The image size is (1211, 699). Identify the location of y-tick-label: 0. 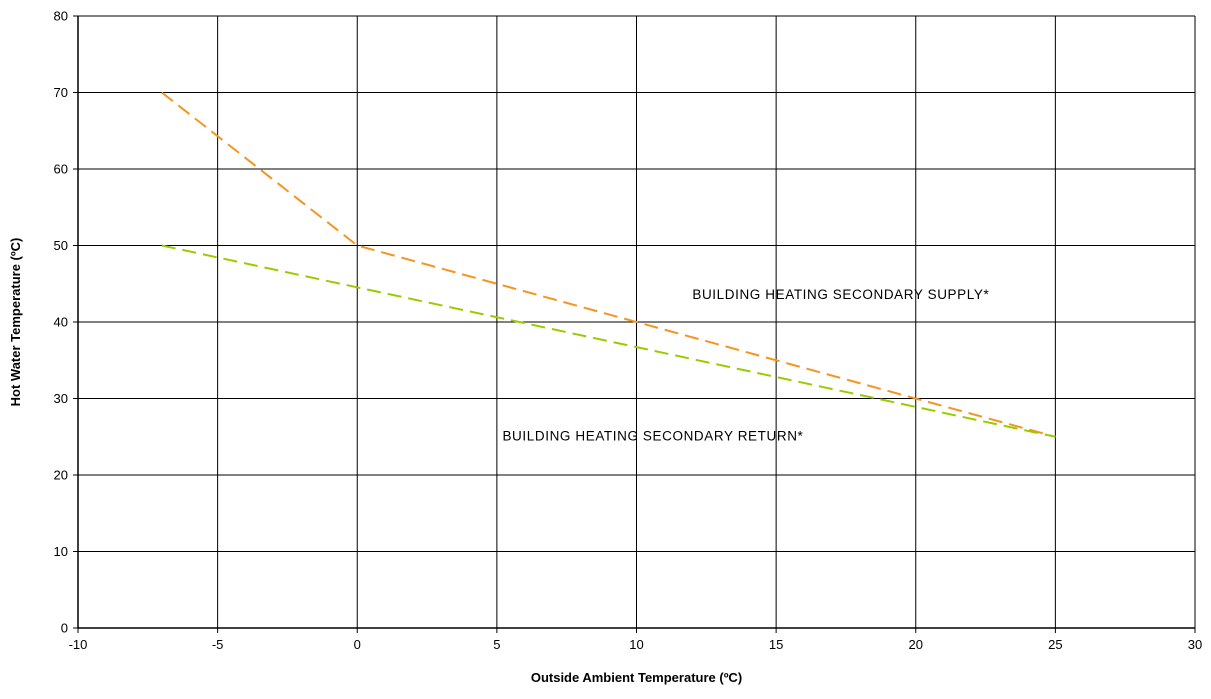
(64, 628).